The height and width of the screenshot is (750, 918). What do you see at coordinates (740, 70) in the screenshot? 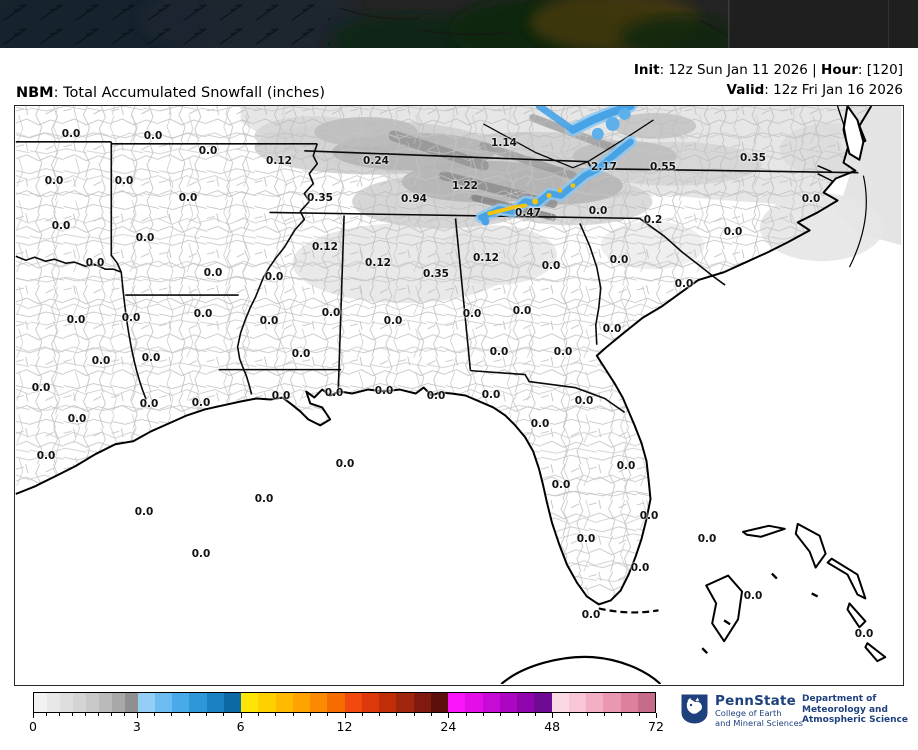
I see `init-value: : 12z Sun Jan 11 2026 |` at bounding box center [740, 70].